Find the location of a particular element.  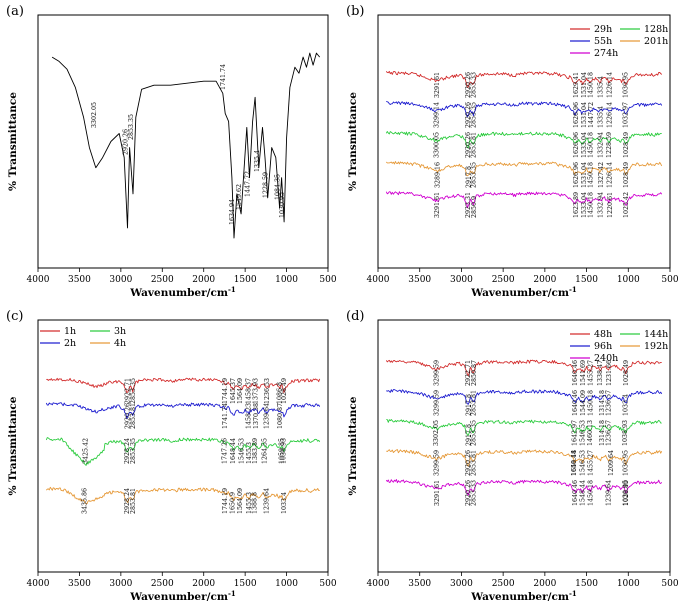

peak-label: 1080.87 is located at coordinates (280, 416).